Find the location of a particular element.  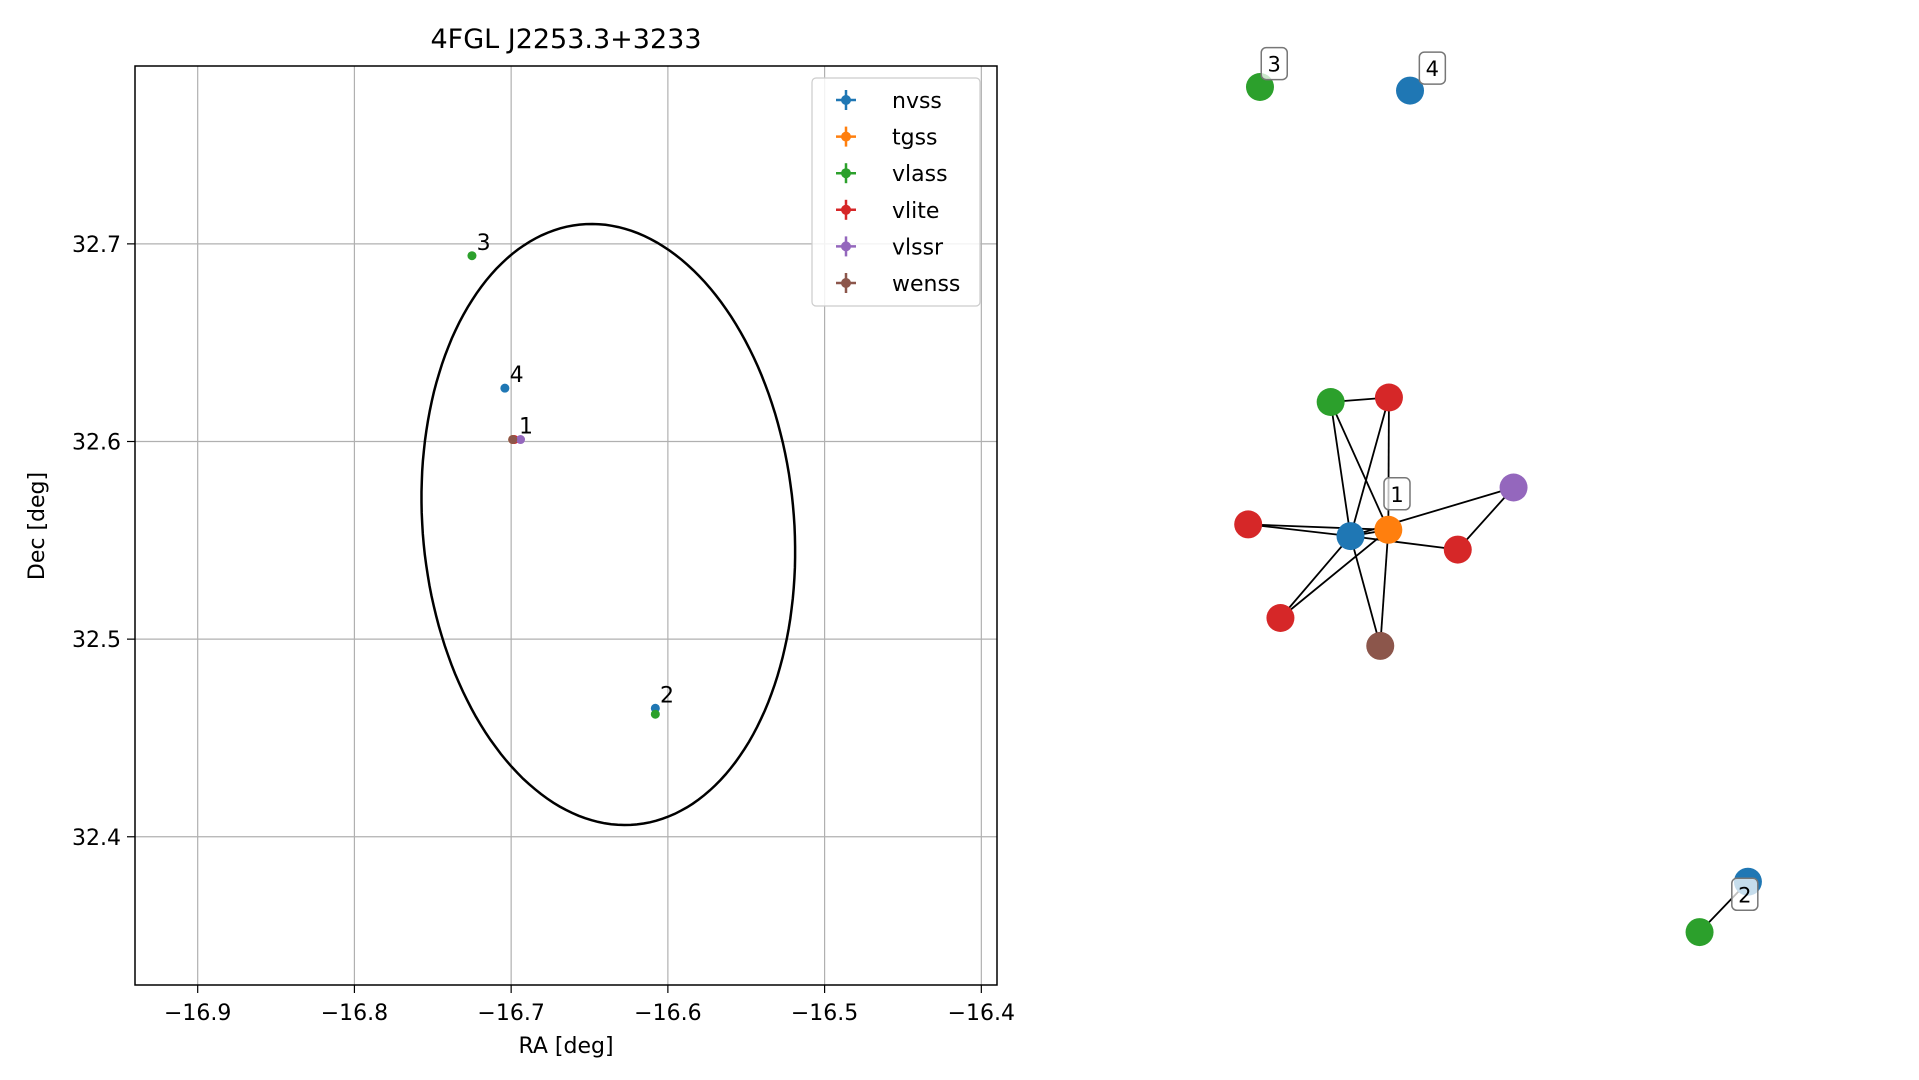

x-tick-label: −16.4 is located at coordinates (981, 1013).